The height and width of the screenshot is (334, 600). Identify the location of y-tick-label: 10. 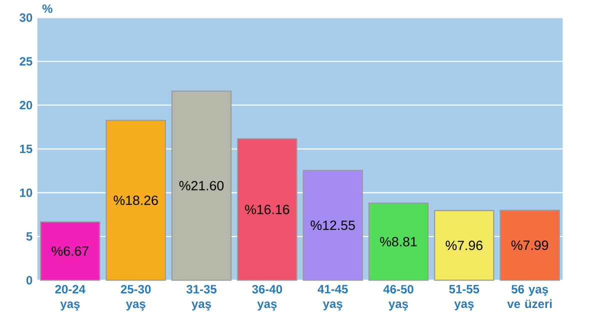
(26, 193).